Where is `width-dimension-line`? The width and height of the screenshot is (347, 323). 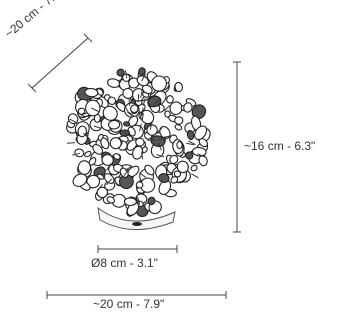 width-dimension-line is located at coordinates (136, 295).